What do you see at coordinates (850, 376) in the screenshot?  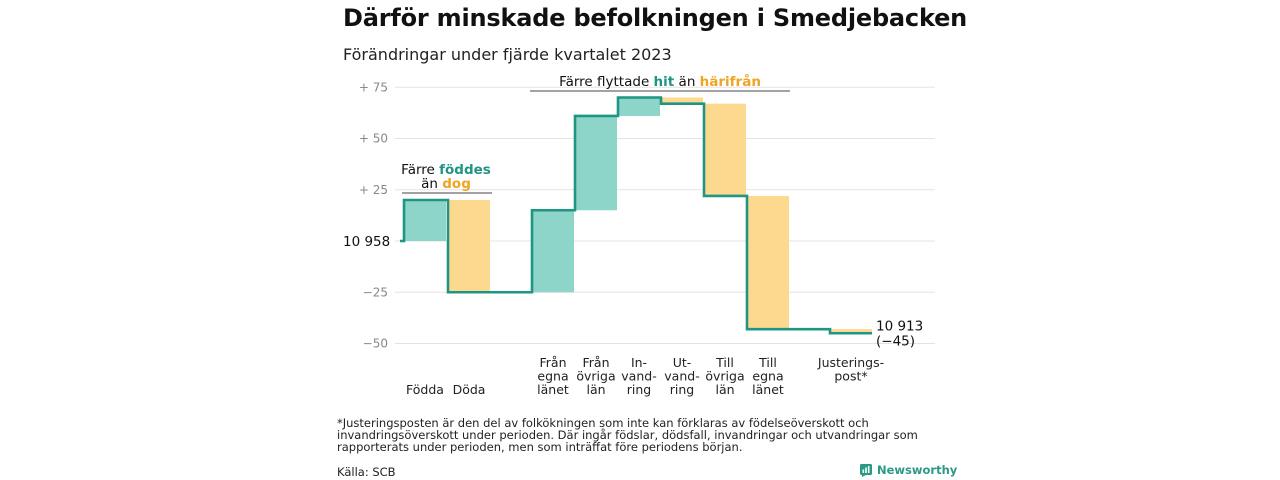 I see `category-label: post*` at bounding box center [850, 376].